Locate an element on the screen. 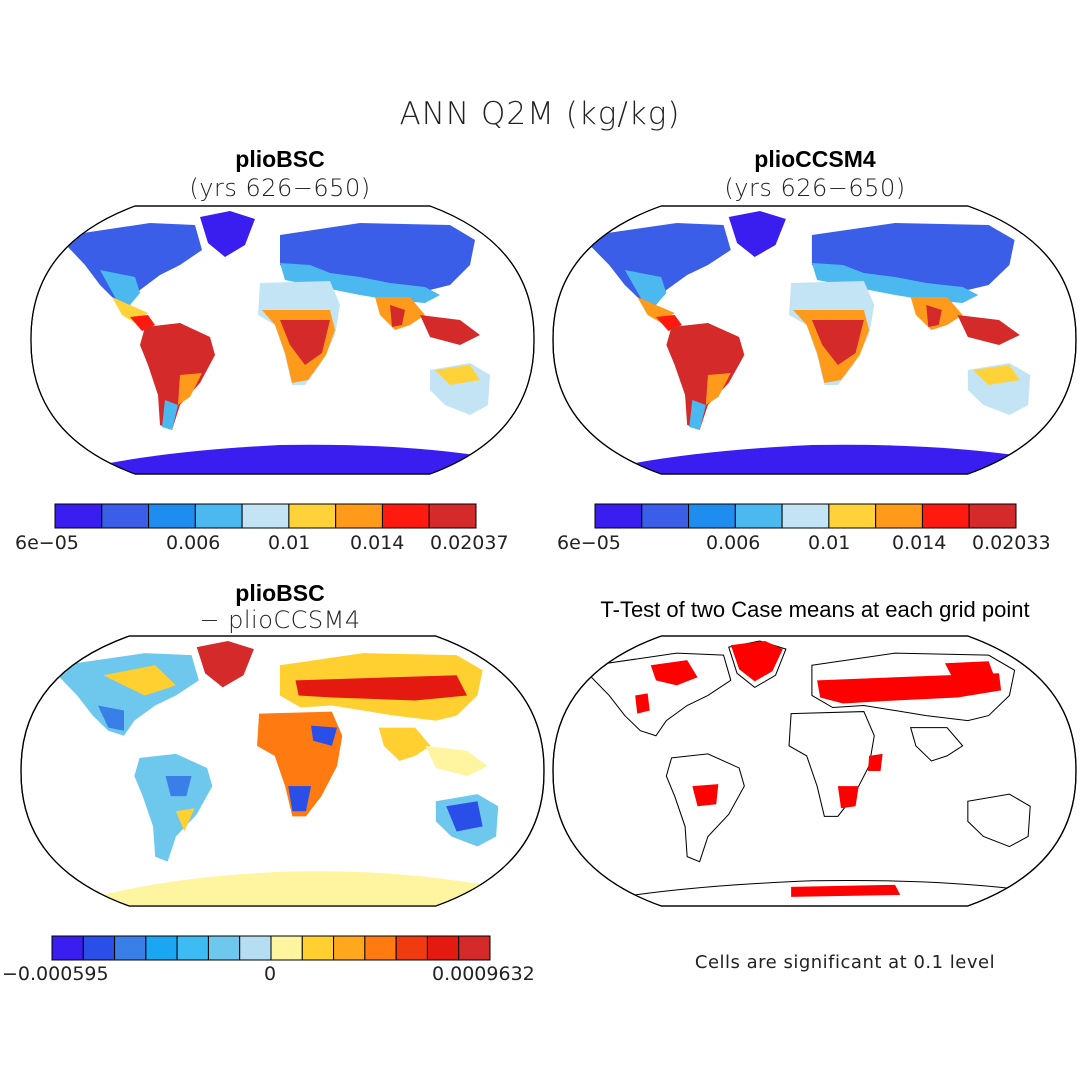  greenland is located at coordinates (227, 234).